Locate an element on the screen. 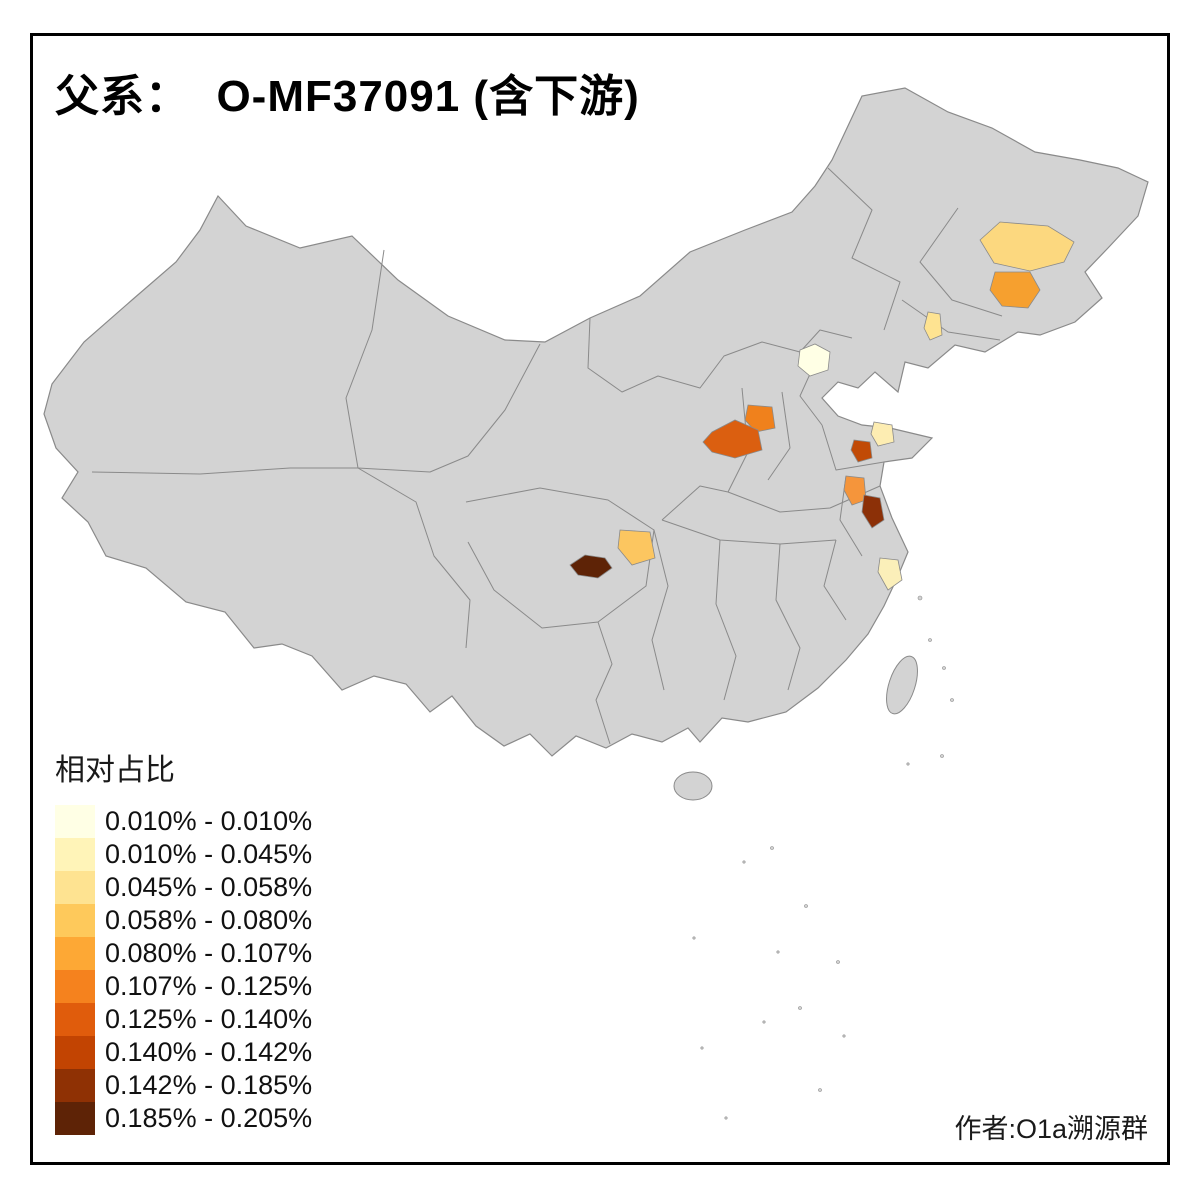 Image resolution: width=1200 pixels, height=1200 pixels. legend-item: 0.125% - 0.140% is located at coordinates (183, 1019).